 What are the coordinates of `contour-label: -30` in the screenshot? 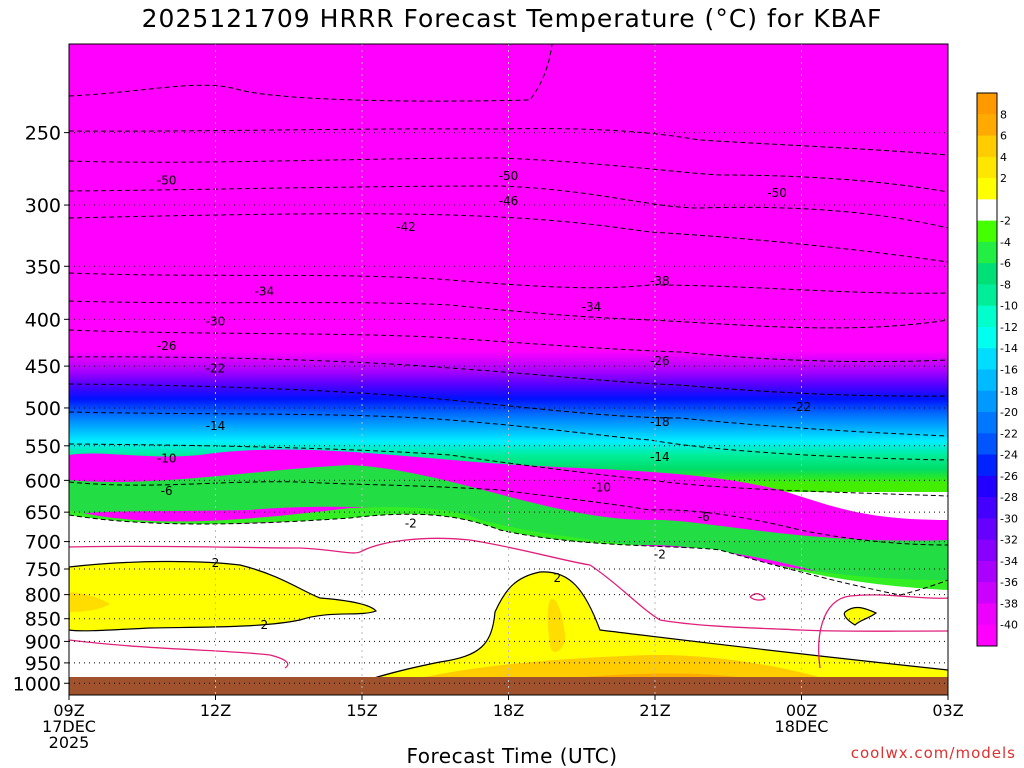 It's located at (216, 321).